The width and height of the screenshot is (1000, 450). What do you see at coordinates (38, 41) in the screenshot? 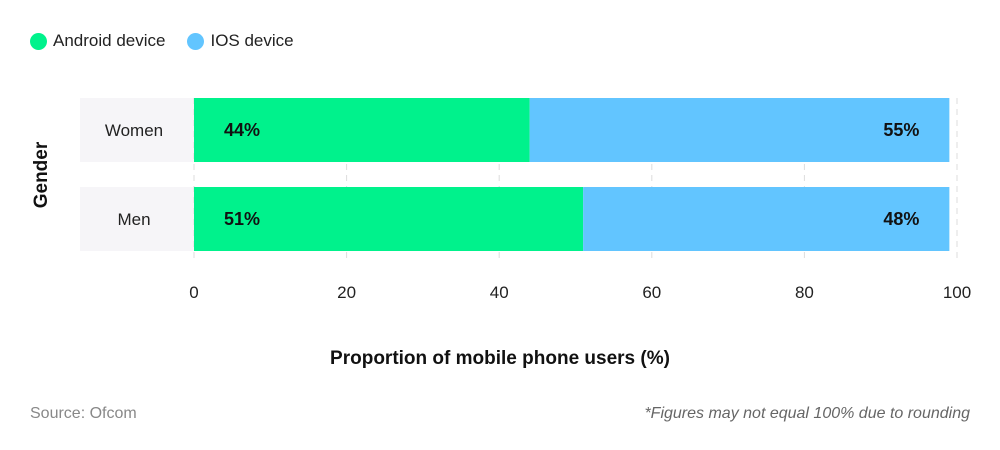
I see `android-swatch` at bounding box center [38, 41].